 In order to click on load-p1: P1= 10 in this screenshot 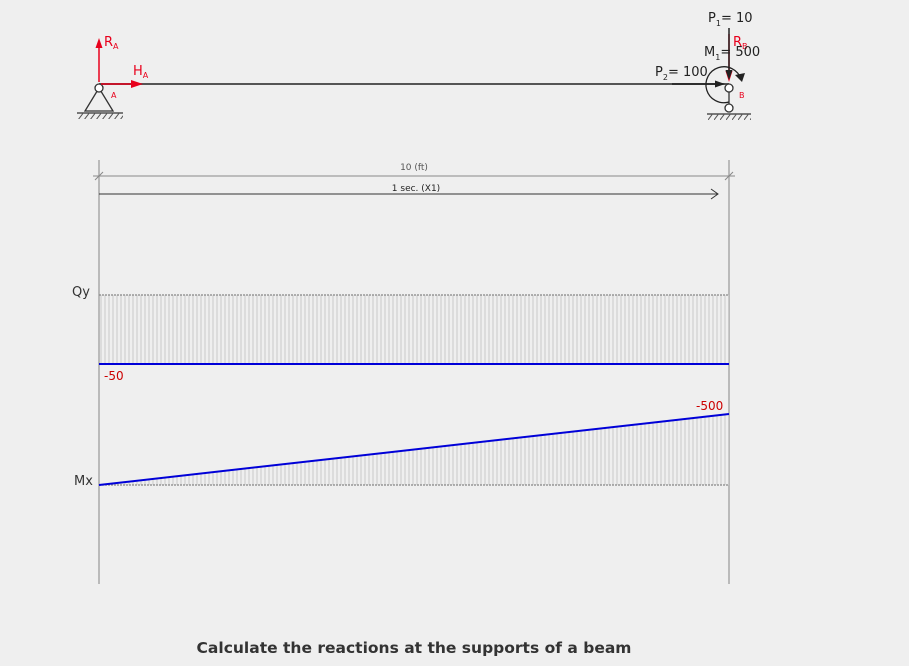, I will do `click(730, 45)`.